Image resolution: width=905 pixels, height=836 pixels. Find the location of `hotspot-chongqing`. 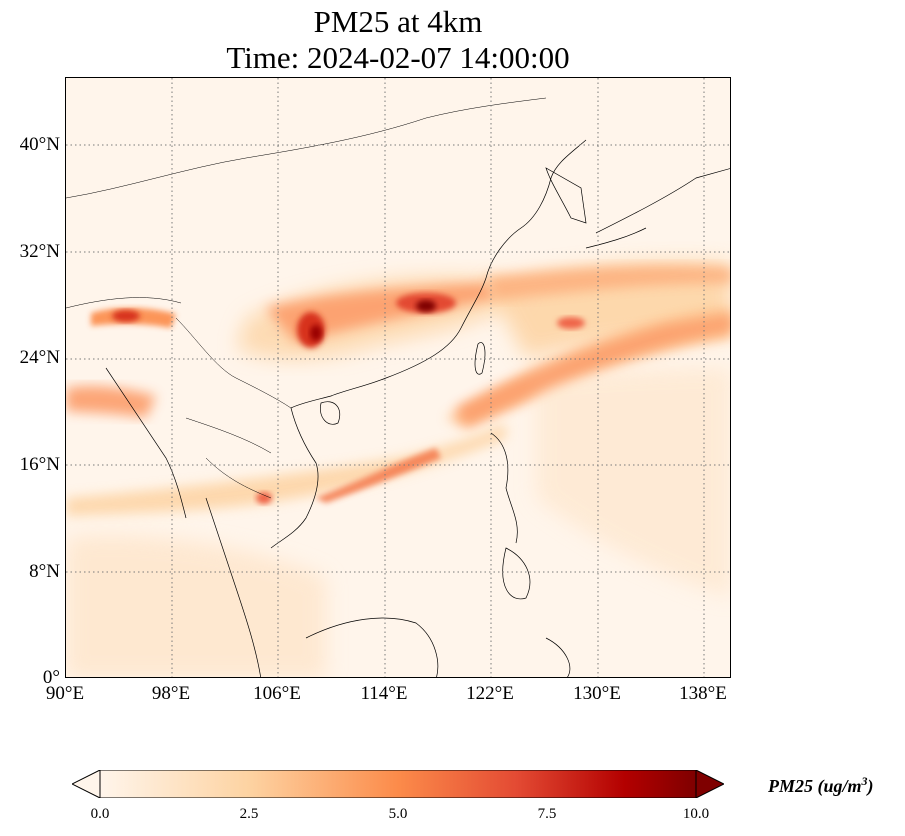

hotspot-chongqing is located at coordinates (316, 333).